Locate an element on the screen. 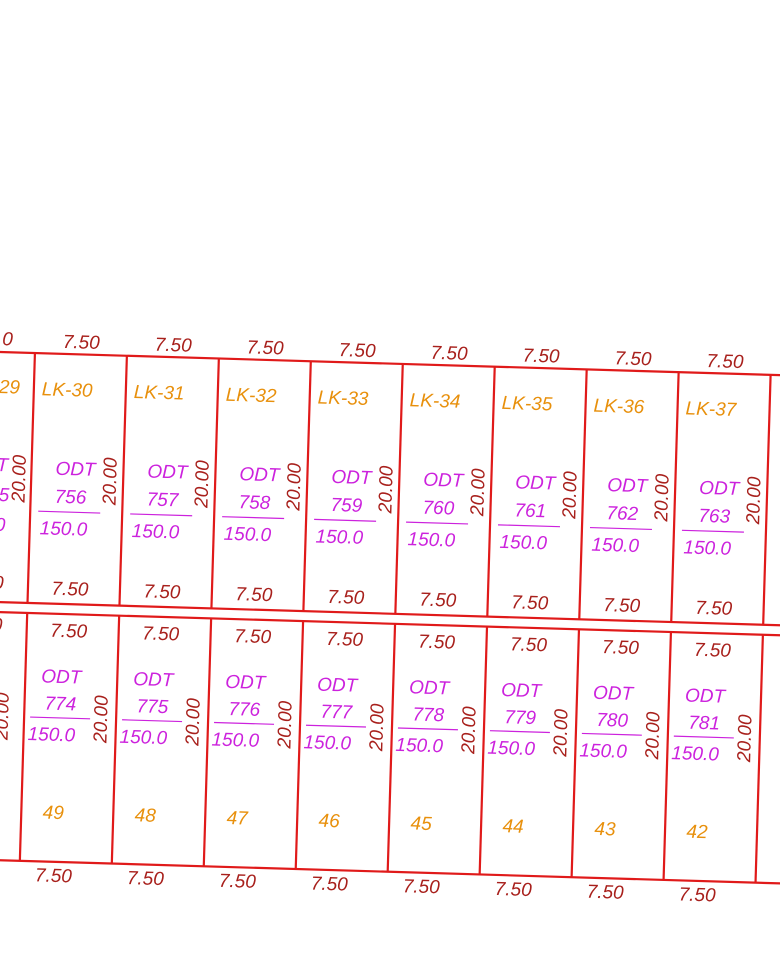  area-label: 0 is located at coordinates (3, 525).